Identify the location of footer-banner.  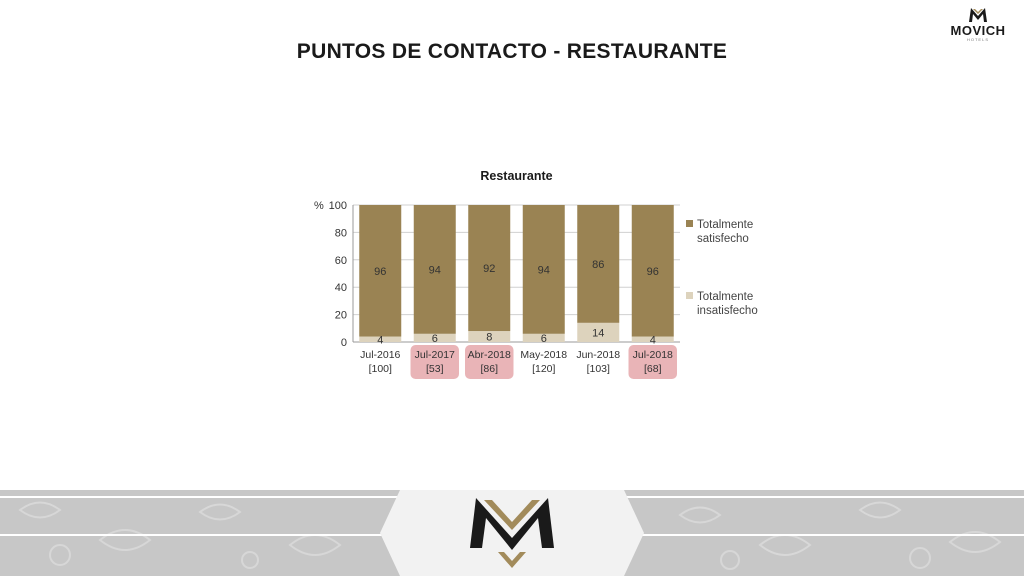
(512, 533).